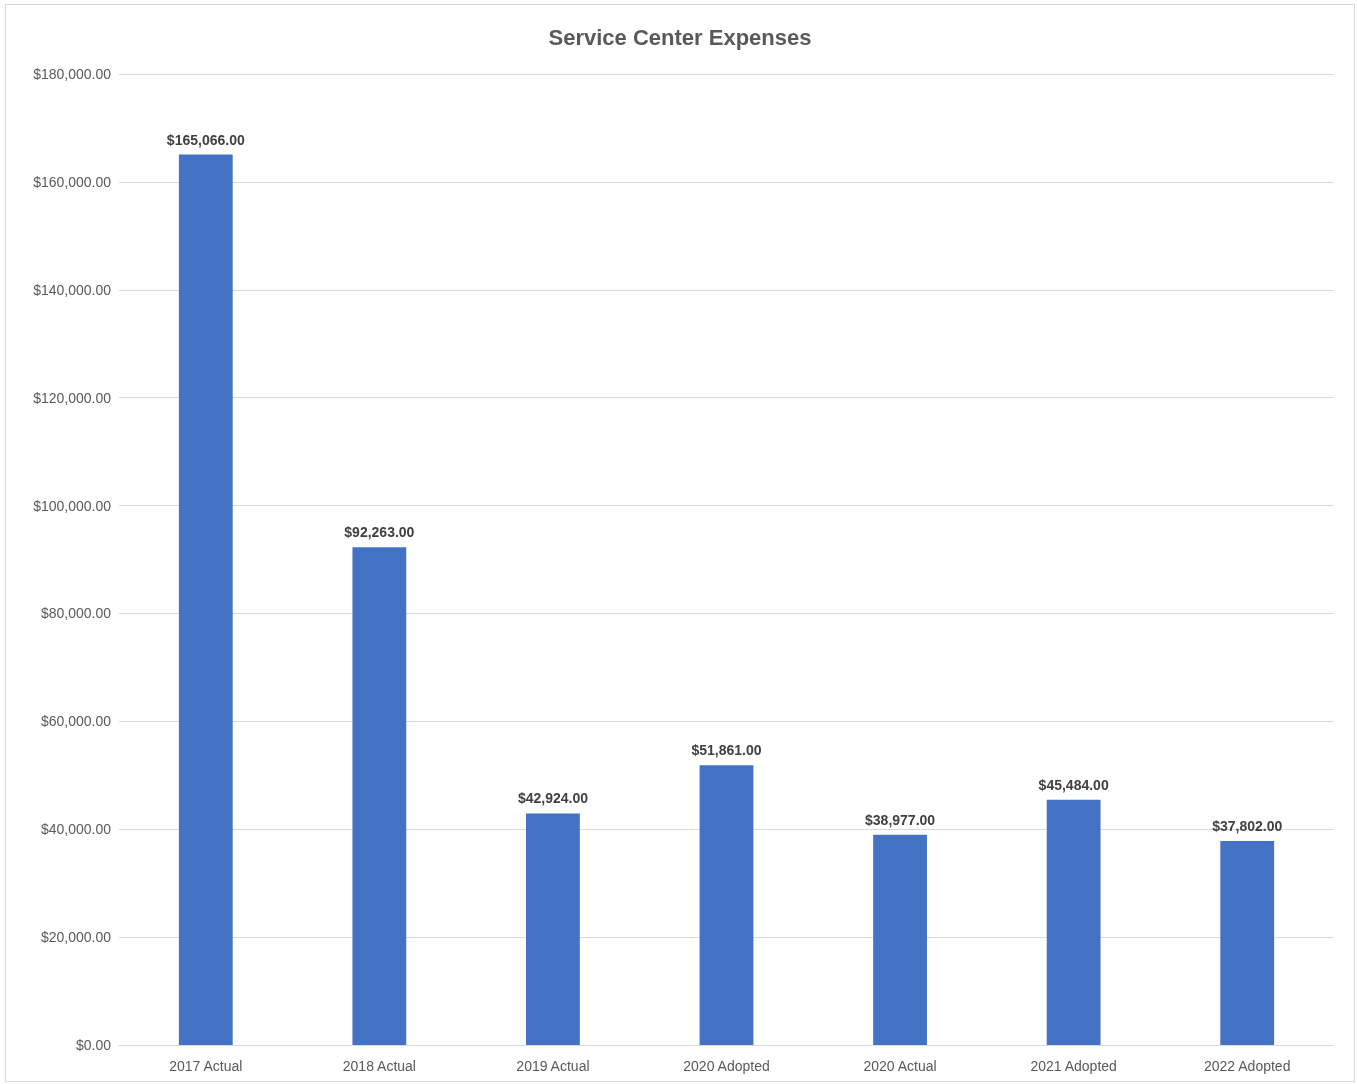  Describe the element at coordinates (900, 819) in the screenshot. I see `data-label: $38,977.00` at that location.